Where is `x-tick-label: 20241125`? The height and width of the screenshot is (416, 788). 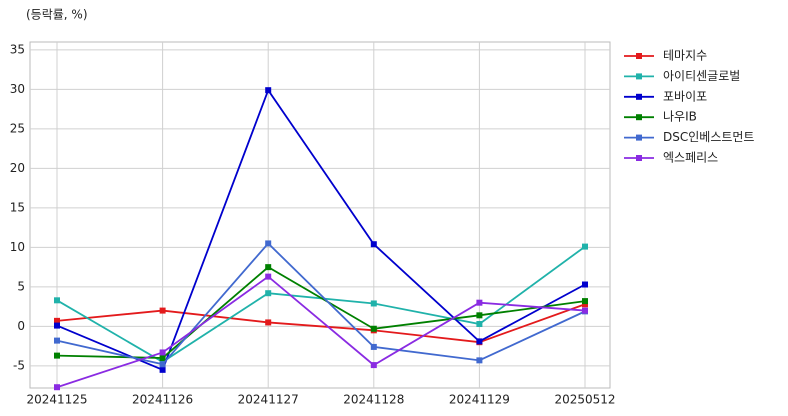
x-tick-label: 20241125 is located at coordinates (56, 400).